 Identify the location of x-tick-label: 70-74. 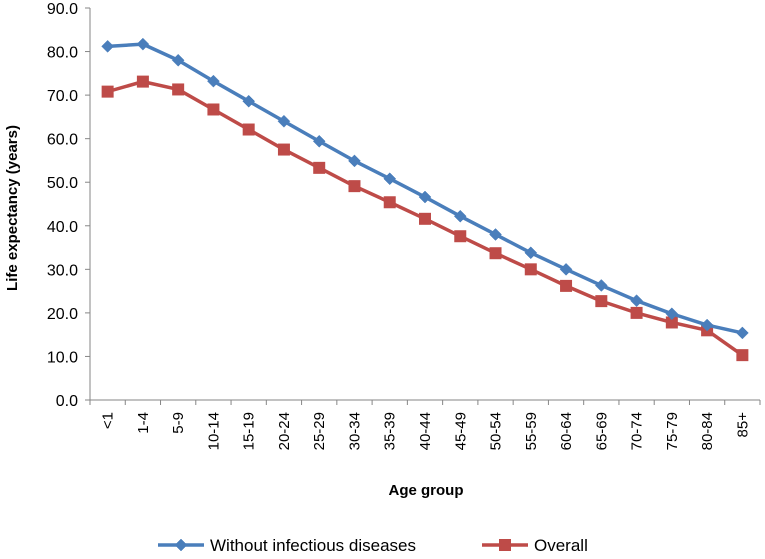
(637, 431).